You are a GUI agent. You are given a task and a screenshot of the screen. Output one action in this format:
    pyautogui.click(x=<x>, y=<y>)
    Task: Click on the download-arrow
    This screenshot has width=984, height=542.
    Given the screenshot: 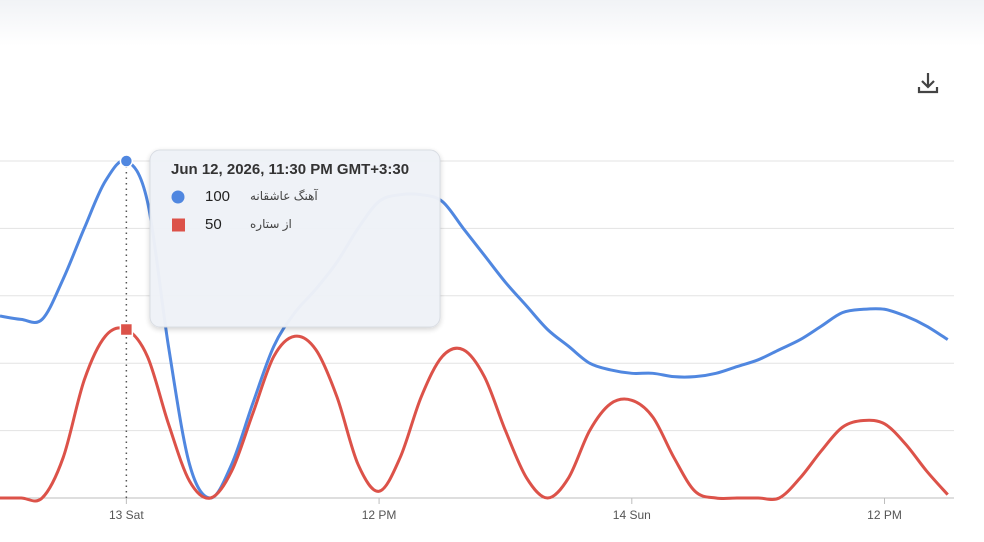 What is the action you would take?
    pyautogui.click(x=928, y=81)
    